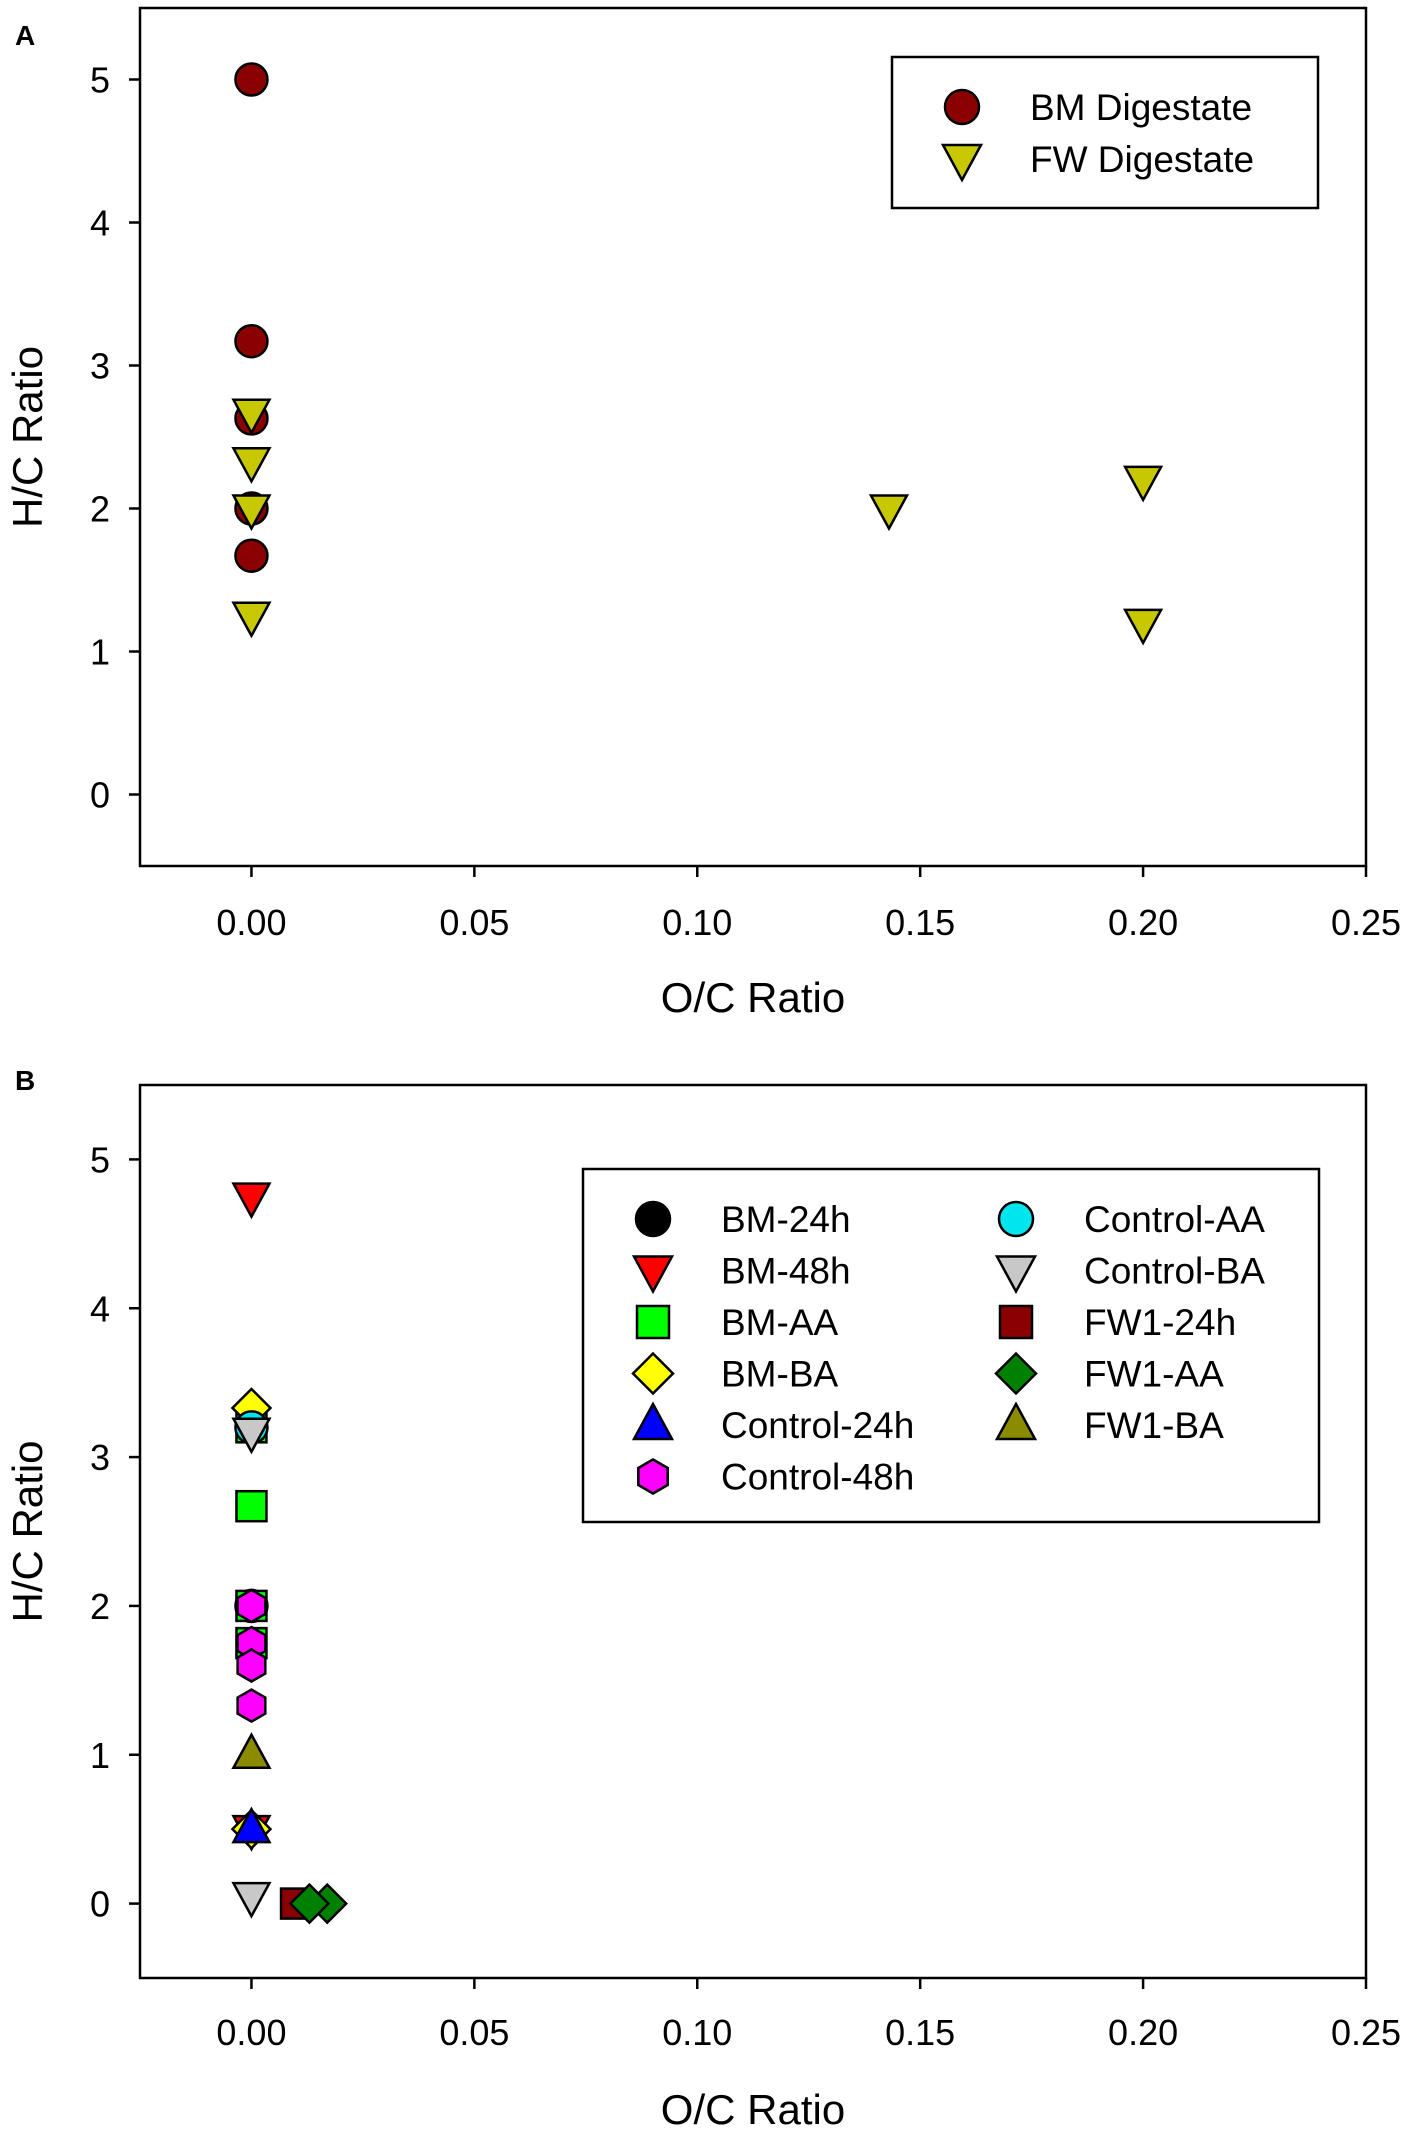 The width and height of the screenshot is (1417, 2141). I want to click on data-point-fw1-ba, so click(251, 1750).